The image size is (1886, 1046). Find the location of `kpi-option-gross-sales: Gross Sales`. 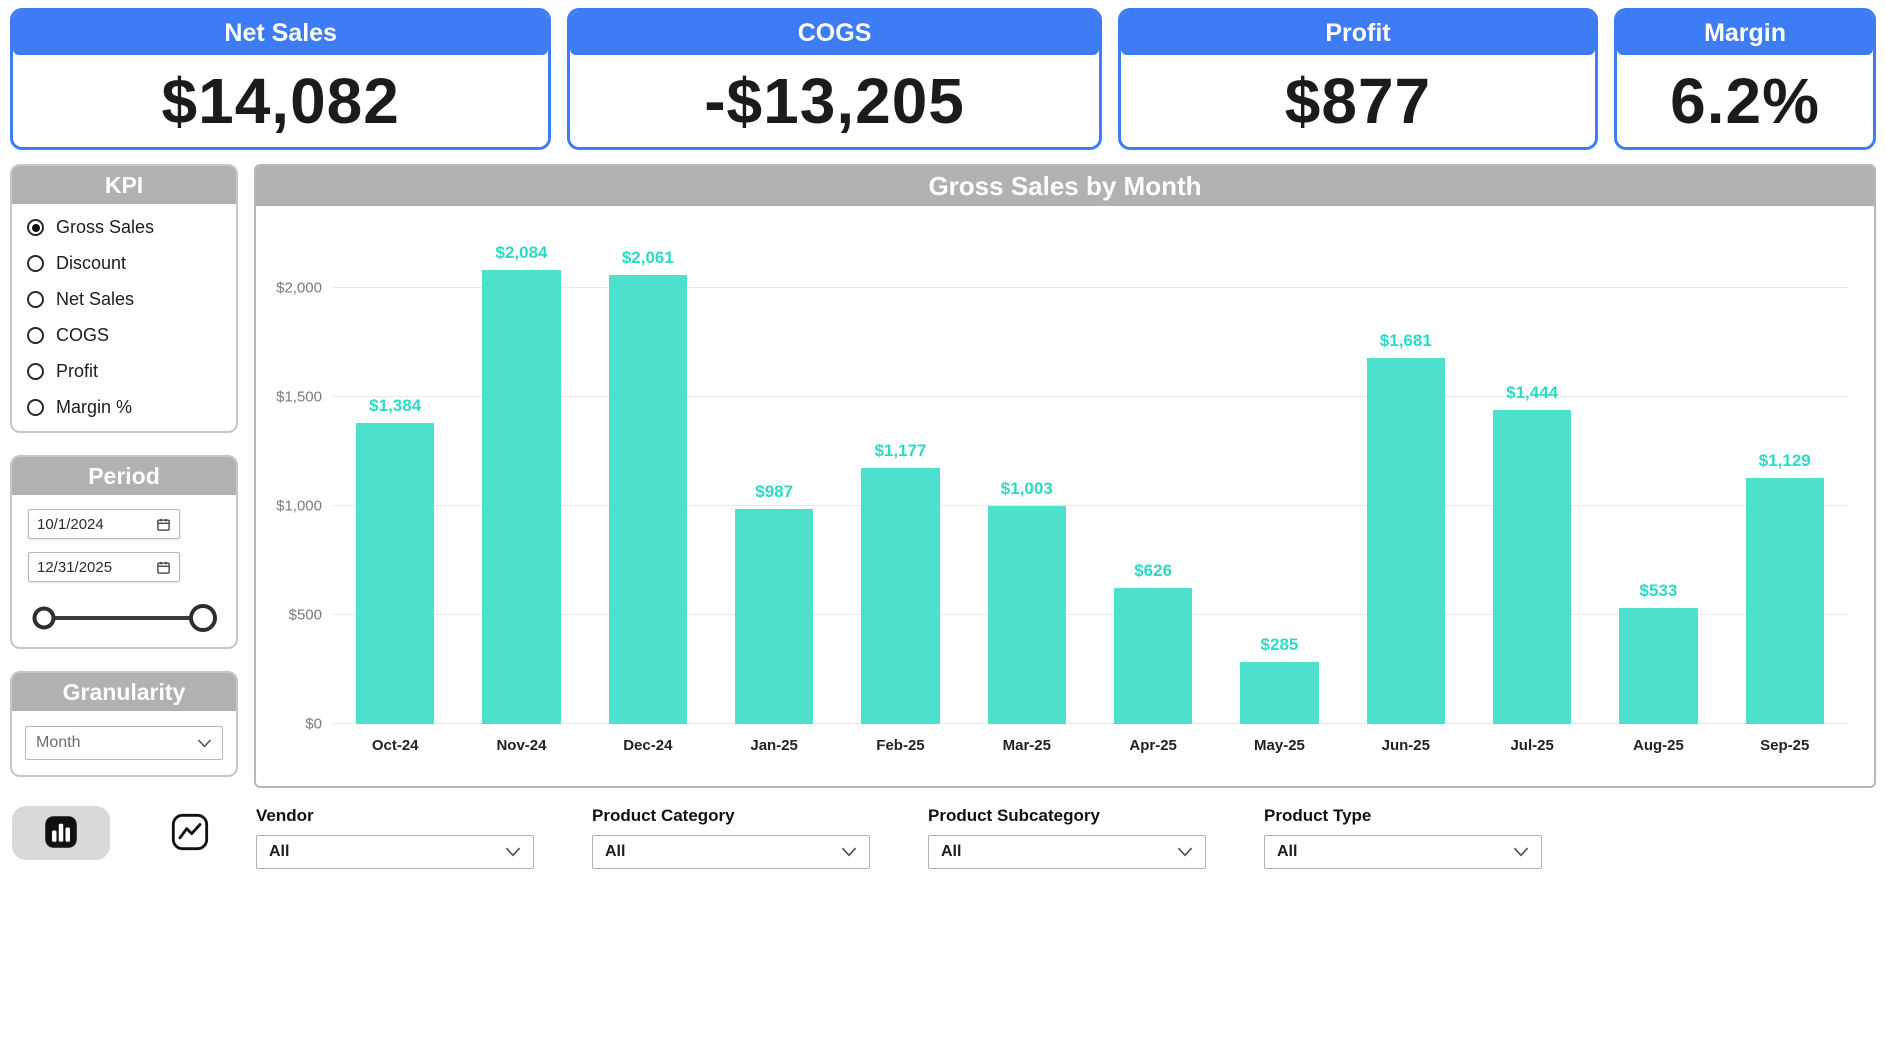

kpi-option-gross-sales: Gross Sales is located at coordinates (124, 227).